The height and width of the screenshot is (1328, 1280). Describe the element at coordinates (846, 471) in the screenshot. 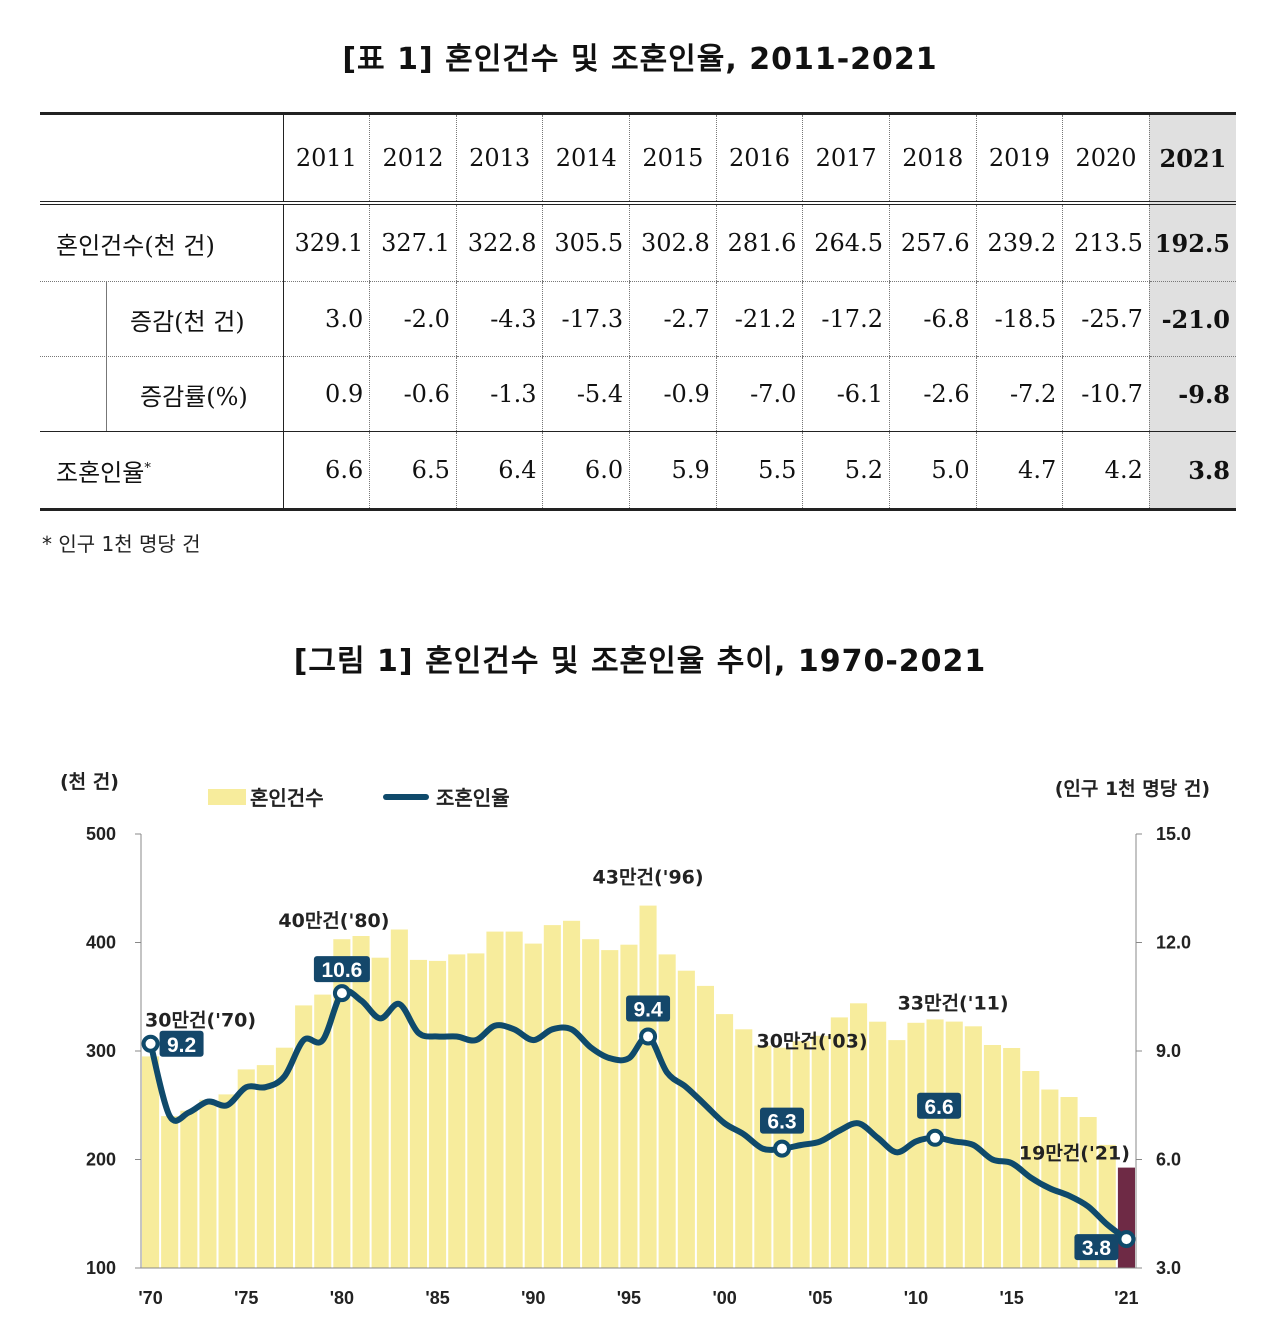

I see `table-cell: 5.2` at that location.